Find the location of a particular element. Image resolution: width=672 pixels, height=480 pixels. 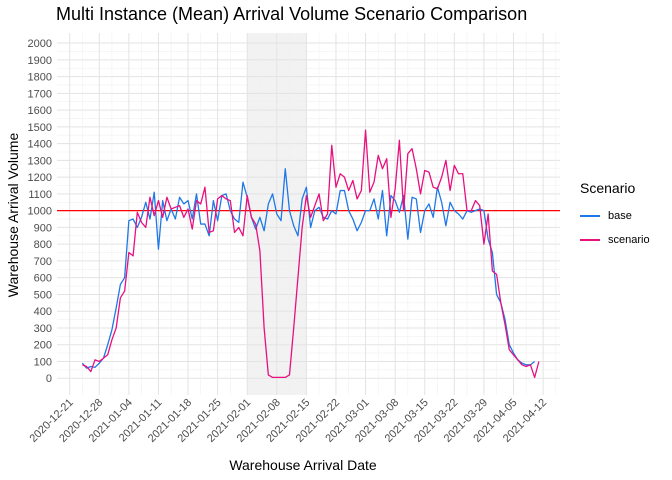

y-tick-label: 1200 is located at coordinates (40, 178).